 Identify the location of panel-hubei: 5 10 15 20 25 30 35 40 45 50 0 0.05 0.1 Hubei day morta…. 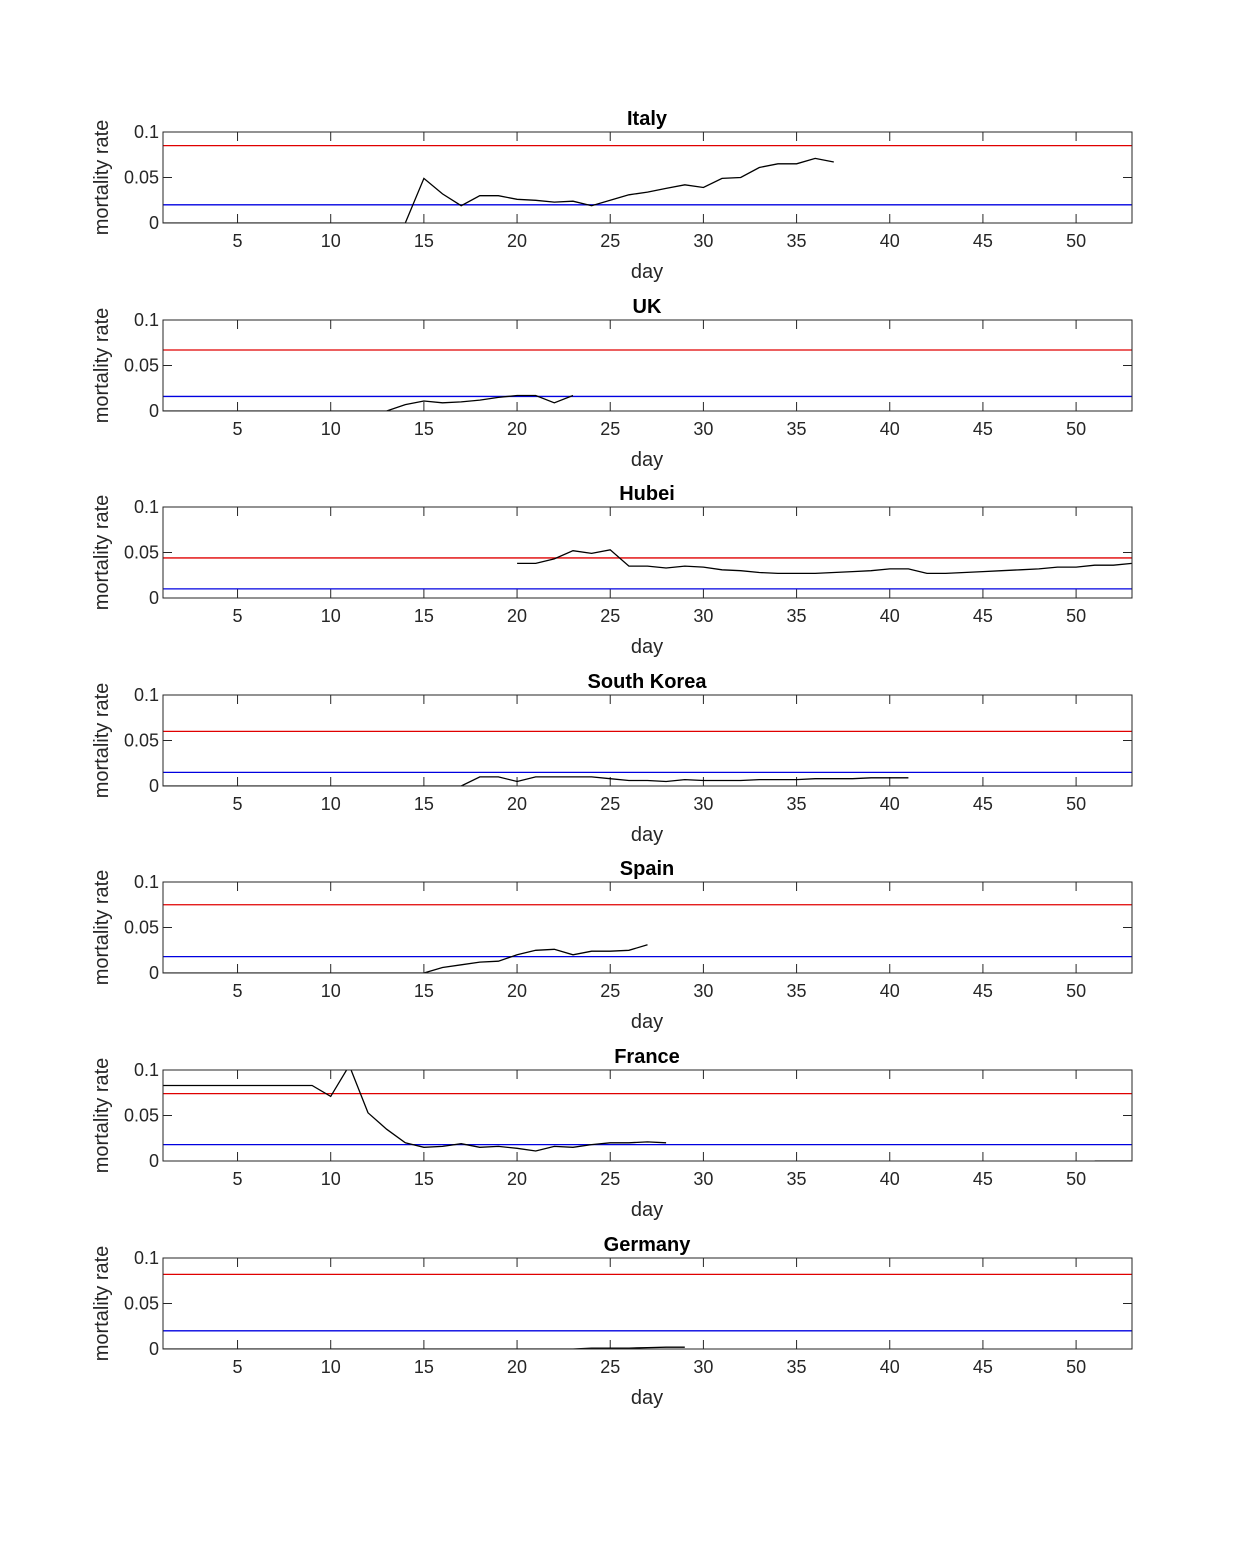
(612, 570).